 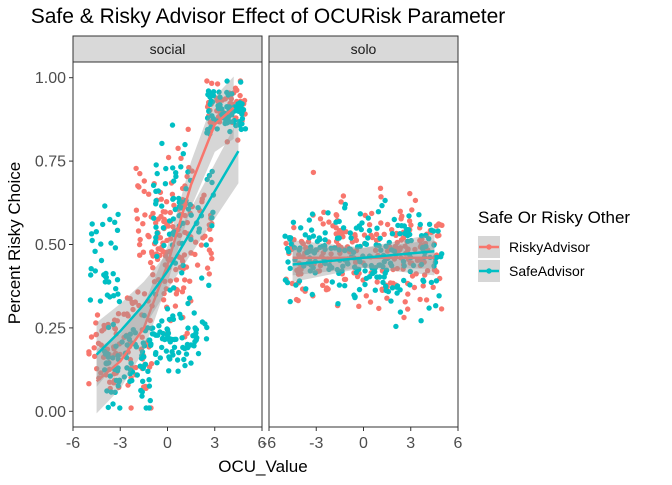 What do you see at coordinates (73, 443) in the screenshot?
I see `x-tick-label: -6` at bounding box center [73, 443].